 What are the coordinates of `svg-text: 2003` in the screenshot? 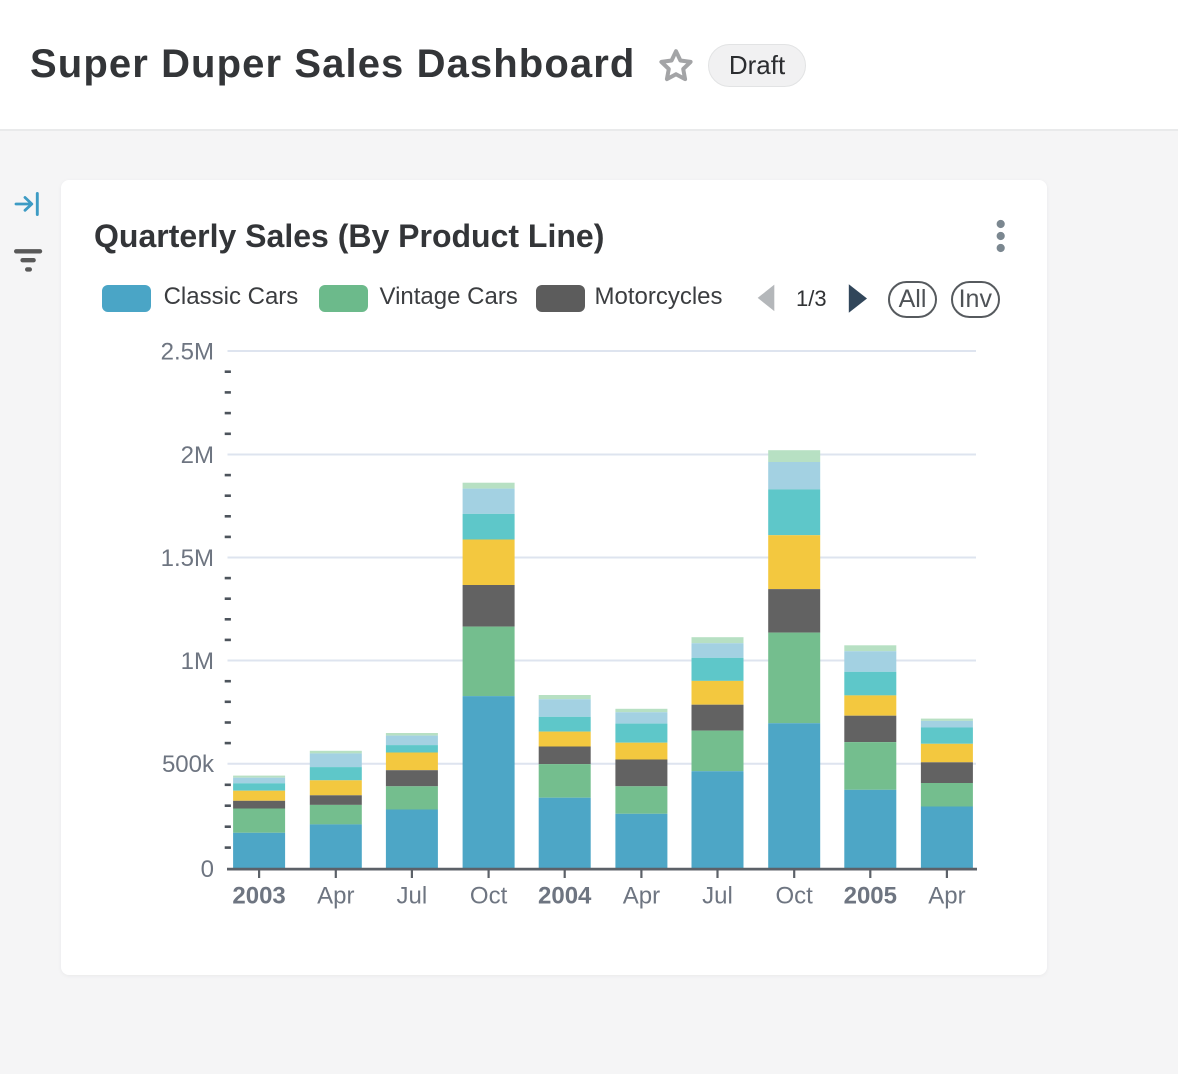 It's located at (258, 896).